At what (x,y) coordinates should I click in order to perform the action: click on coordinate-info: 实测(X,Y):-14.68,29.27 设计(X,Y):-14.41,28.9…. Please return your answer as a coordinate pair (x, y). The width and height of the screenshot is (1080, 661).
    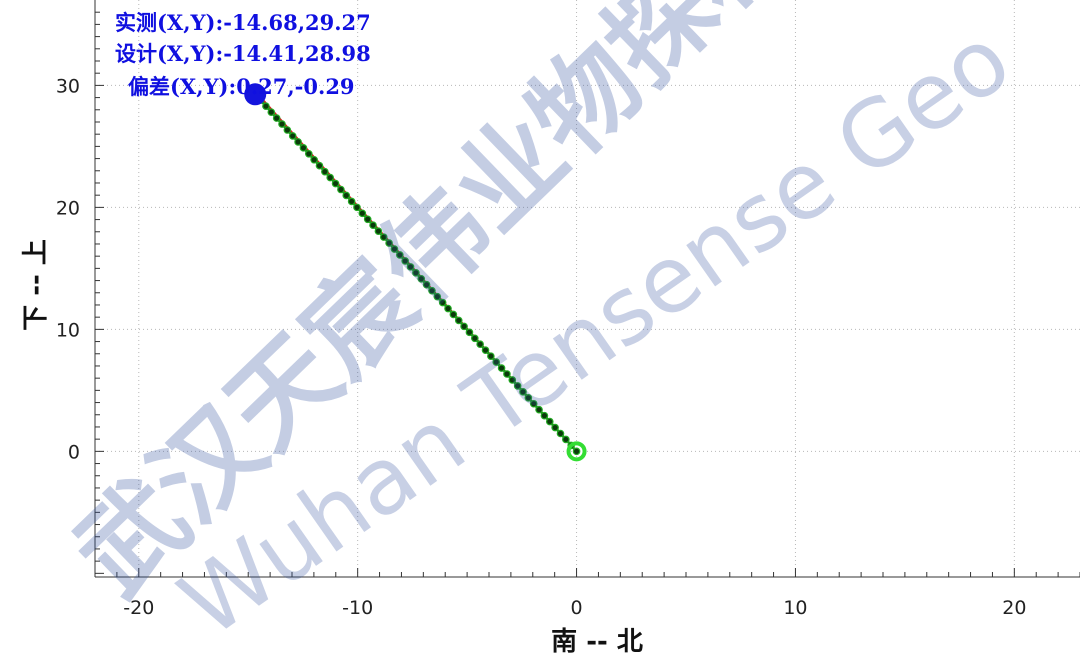
    Looking at the image, I should click on (243, 54).